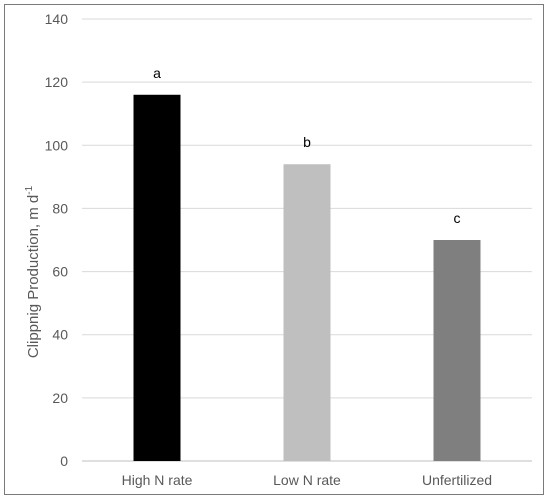 The image size is (550, 500). What do you see at coordinates (457, 480) in the screenshot?
I see `x-category-label: Unfertilized` at bounding box center [457, 480].